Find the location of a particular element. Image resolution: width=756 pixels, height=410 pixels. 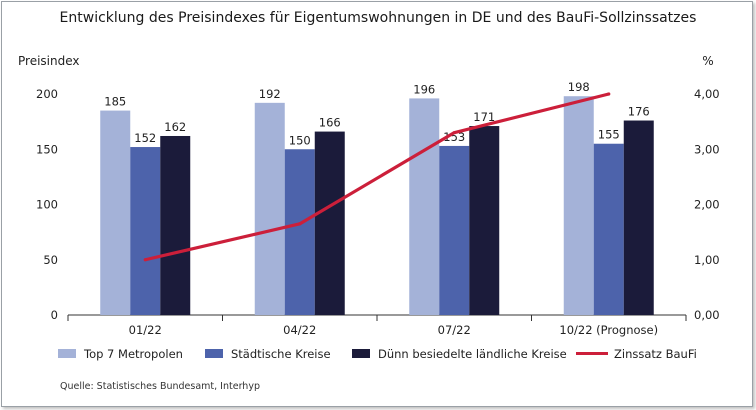

x-category-label: 07/22 is located at coordinates (454, 330).